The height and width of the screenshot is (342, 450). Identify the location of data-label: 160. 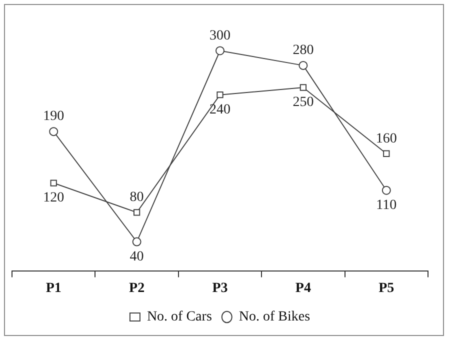
(386, 138).